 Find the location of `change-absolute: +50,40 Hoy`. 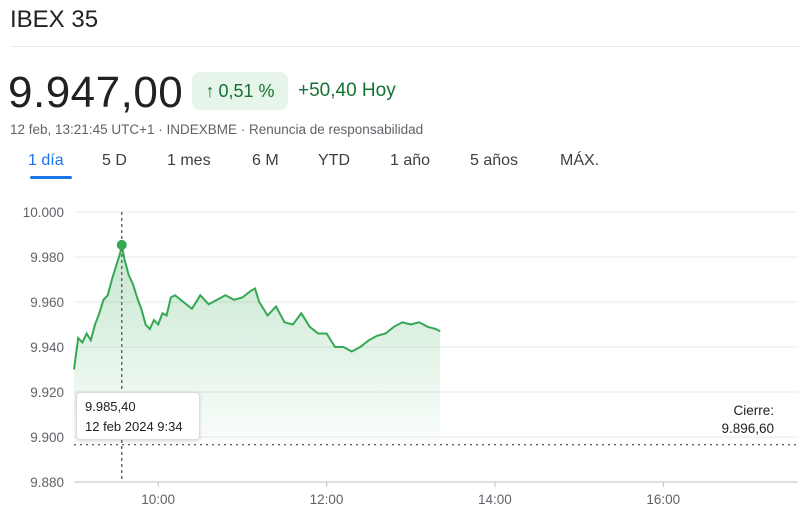

change-absolute: +50,40 Hoy is located at coordinates (347, 90).